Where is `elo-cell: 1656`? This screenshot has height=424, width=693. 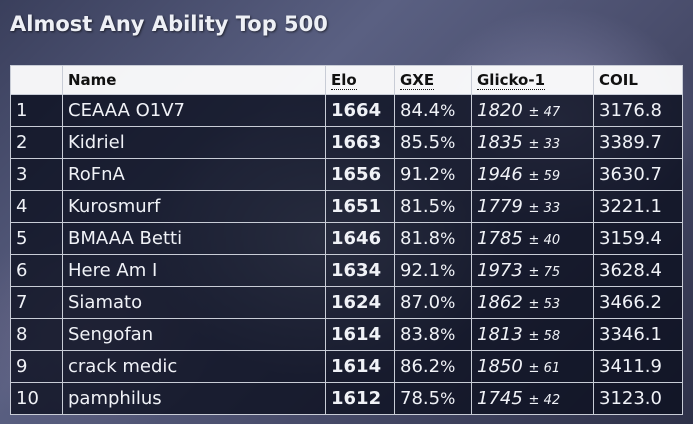
elo-cell: 1656 is located at coordinates (360, 174).